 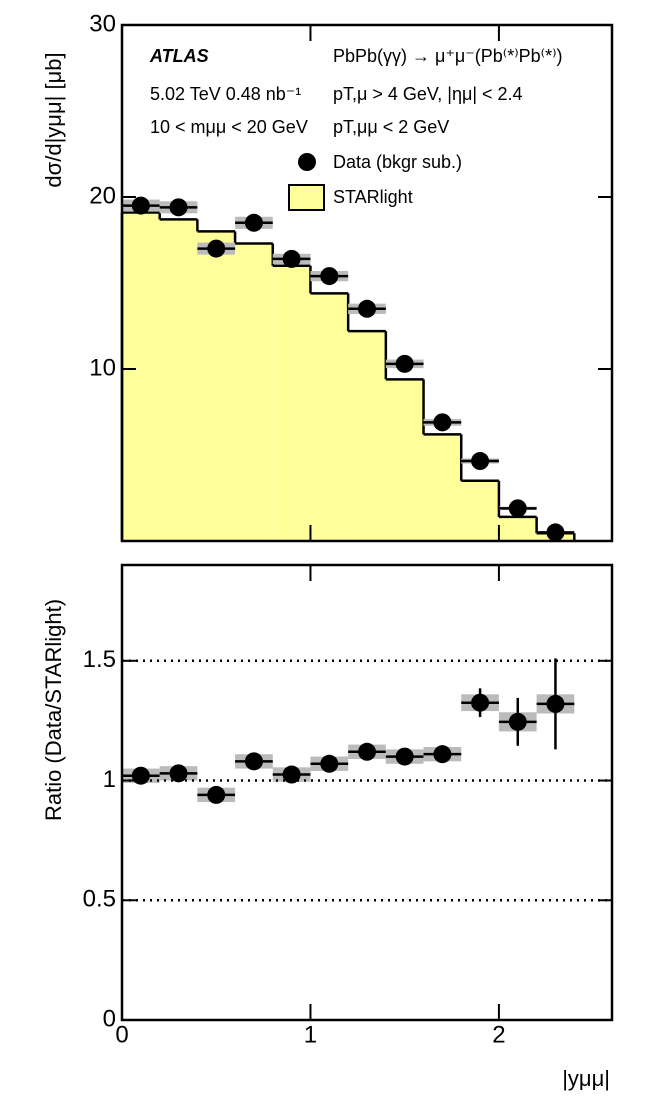 What do you see at coordinates (373, 197) in the screenshot?
I see `legend-label: STARlight` at bounding box center [373, 197].